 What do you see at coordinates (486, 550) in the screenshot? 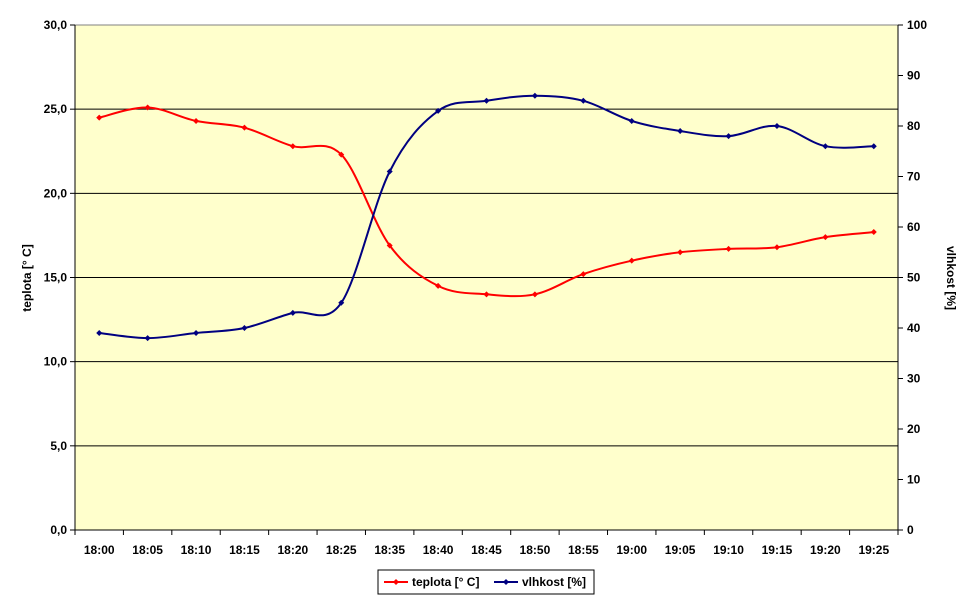
I see `x-tick-label: 18:45` at bounding box center [486, 550].